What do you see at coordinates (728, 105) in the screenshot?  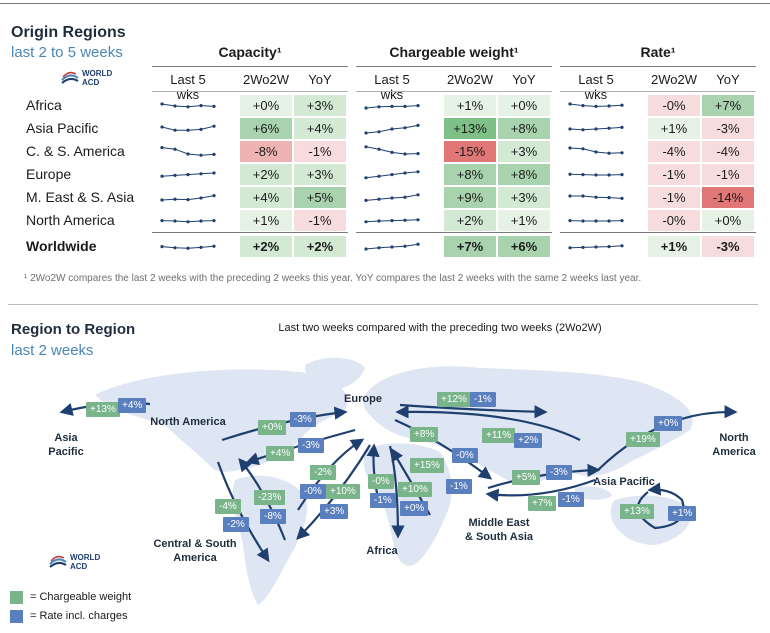 I see `rate-yoy-cell: +7%` at bounding box center [728, 105].